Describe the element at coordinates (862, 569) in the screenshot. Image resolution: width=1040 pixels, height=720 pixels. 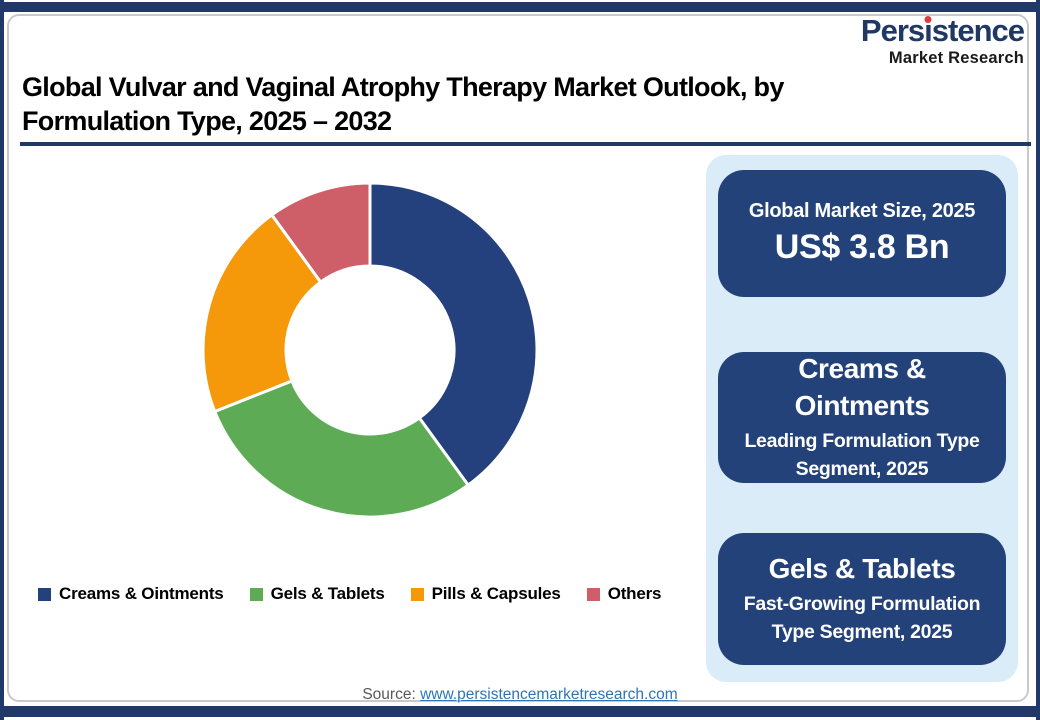
I see `fast-growing-segment-name: Gels & Tablets` at that location.